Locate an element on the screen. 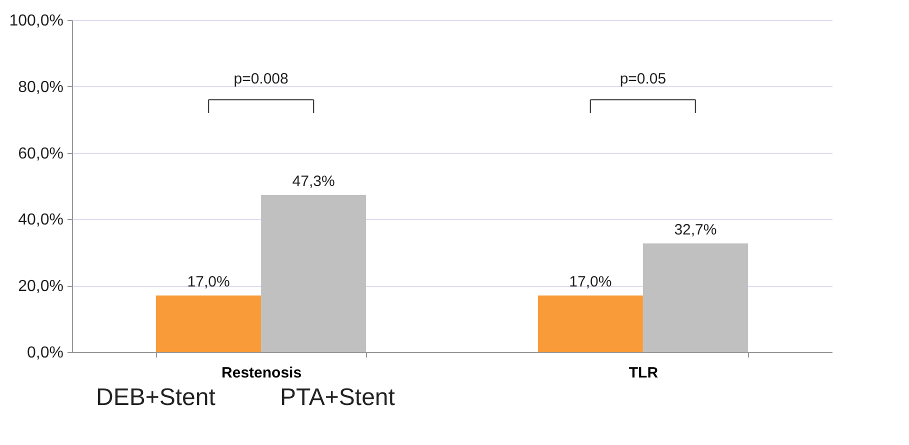 The image size is (909, 445). y-tick-label: 40,0% is located at coordinates (41, 220).